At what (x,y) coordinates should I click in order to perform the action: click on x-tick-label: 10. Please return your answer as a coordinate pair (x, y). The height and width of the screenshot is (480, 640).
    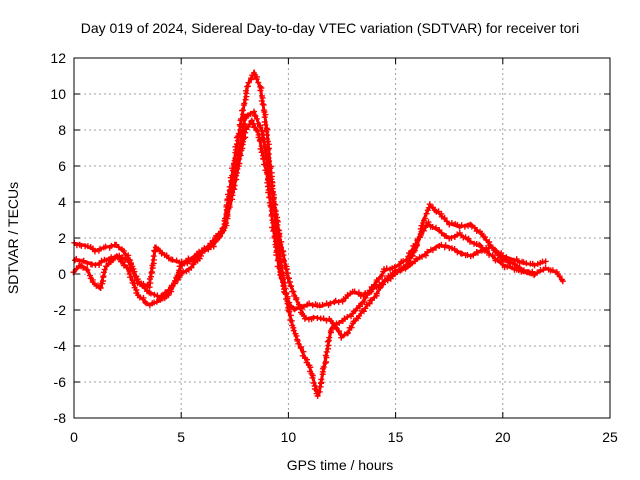
    Looking at the image, I should click on (289, 437).